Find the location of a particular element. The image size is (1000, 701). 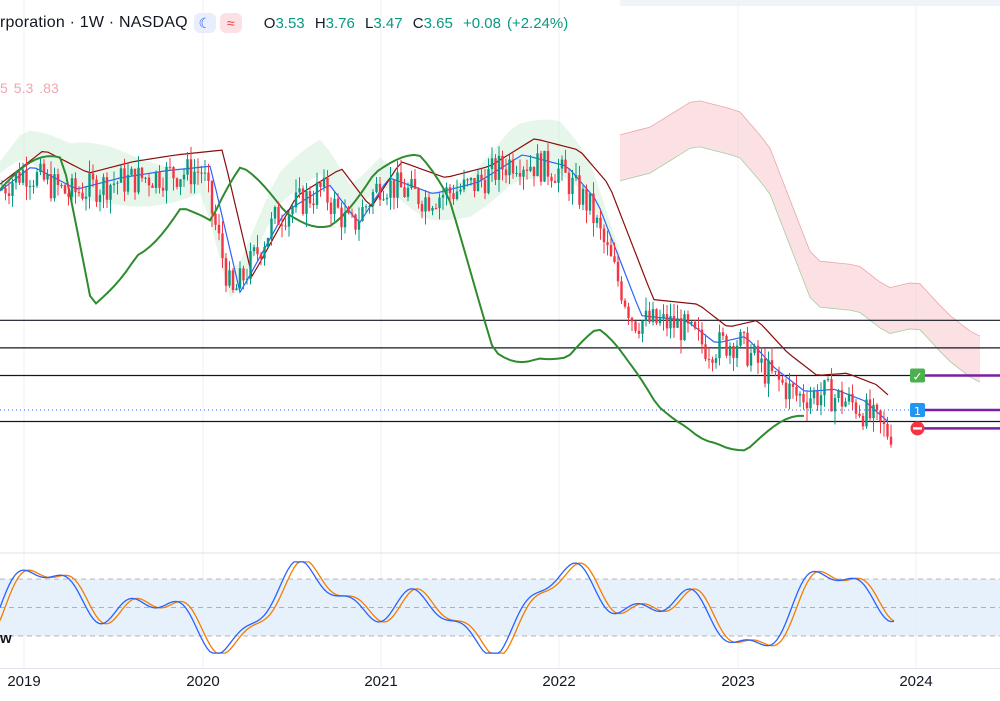

ohlc-readout: O3.53 H3.76 L3.47 C3.65 +0.08 (+2.24%) is located at coordinates (419, 23).